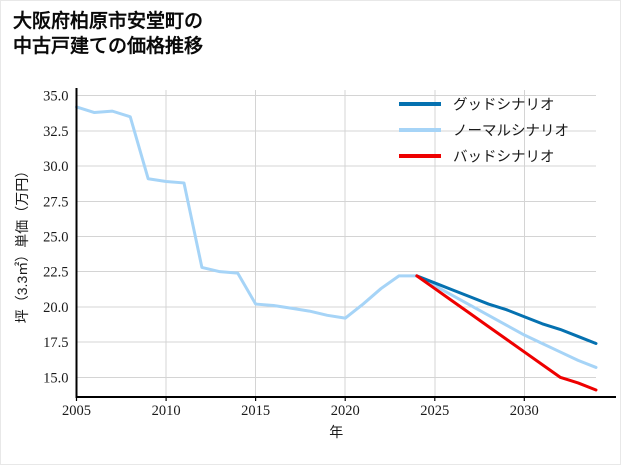 Image resolution: width=621 pixels, height=466 pixels. I want to click on x-tick-label: 2030, so click(524, 411).